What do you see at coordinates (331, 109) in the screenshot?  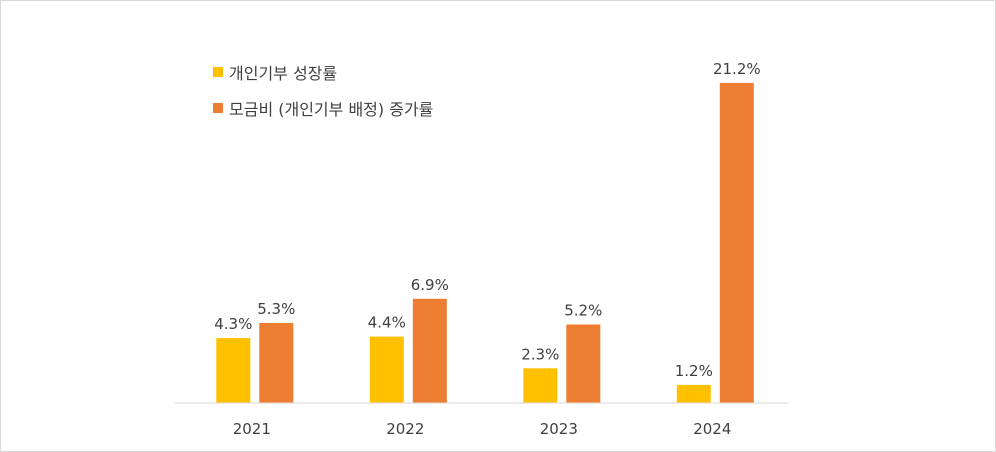 I see `legend-label-series-2: 모금비 (개인기부 배정) 증가률` at bounding box center [331, 109].